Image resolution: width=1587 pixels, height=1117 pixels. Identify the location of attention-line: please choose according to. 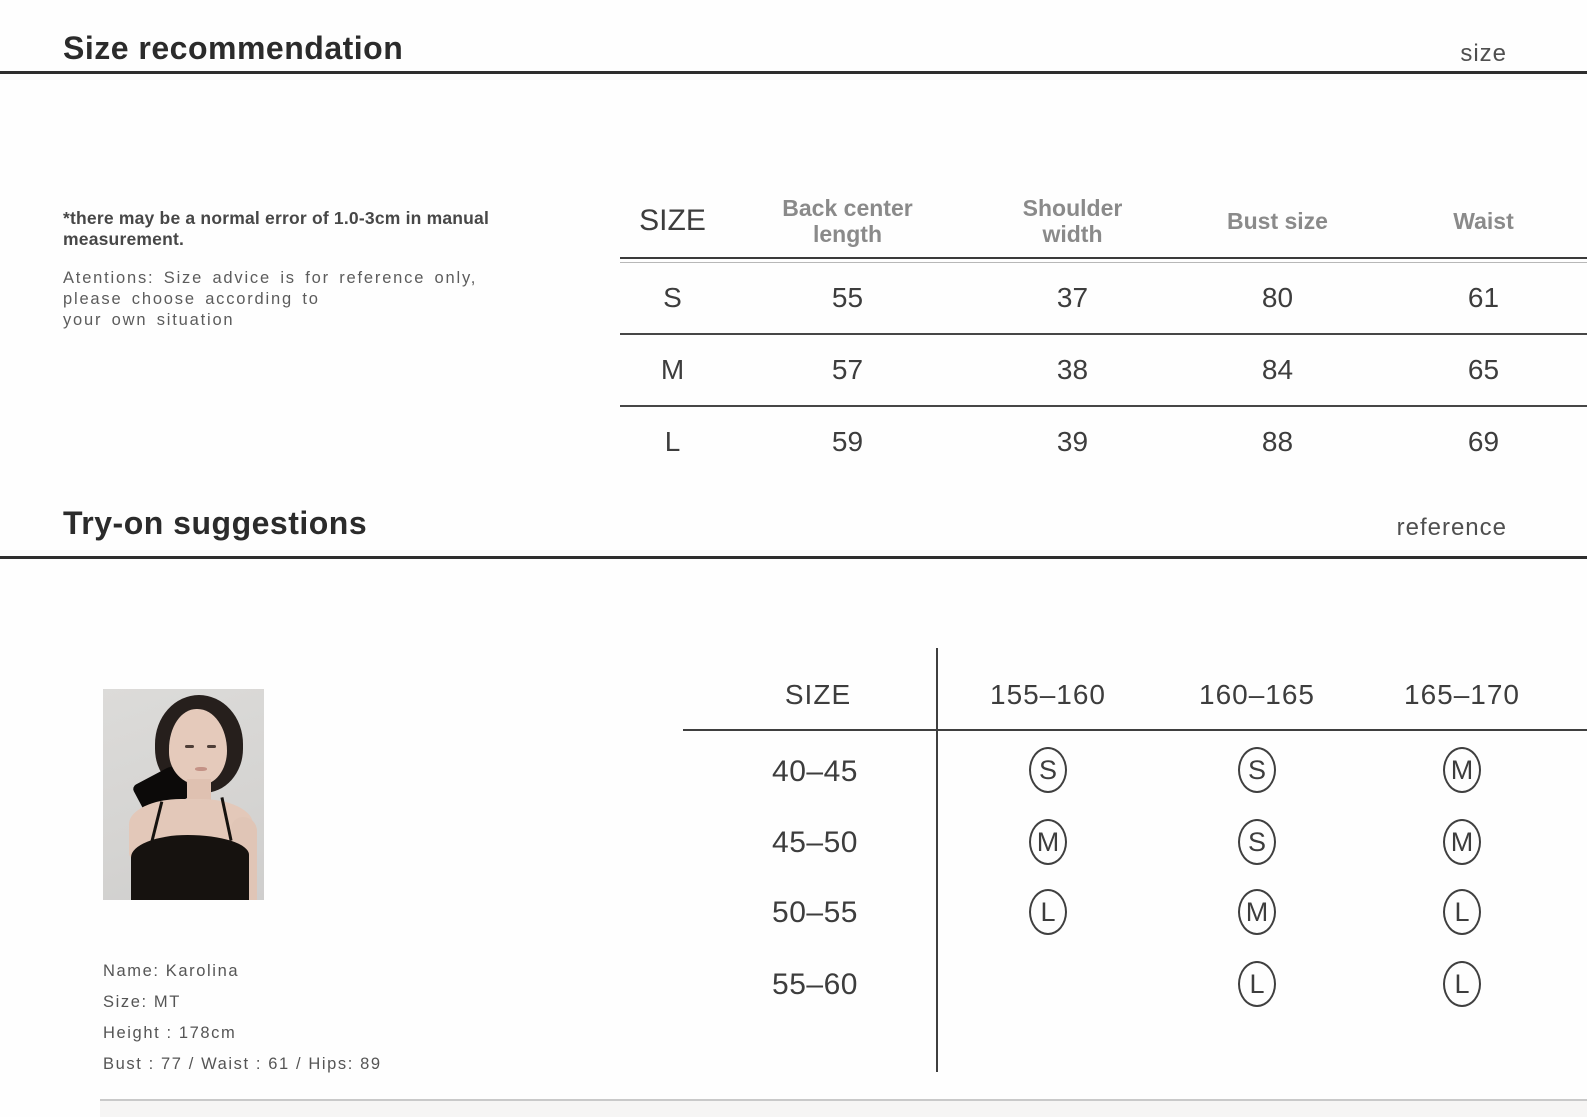
(191, 299).